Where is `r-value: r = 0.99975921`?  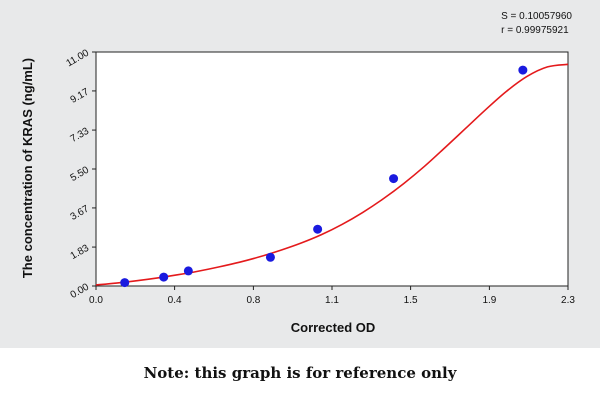
r-value: r = 0.99975921 is located at coordinates (535, 30).